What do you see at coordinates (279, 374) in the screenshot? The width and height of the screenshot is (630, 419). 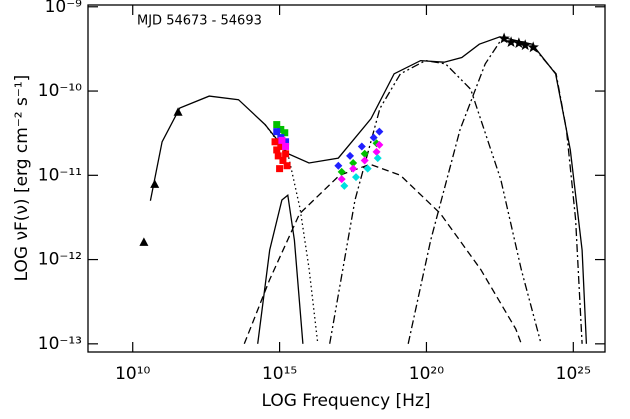 I see `x-tick-label: 10¹⁵` at bounding box center [279, 374].